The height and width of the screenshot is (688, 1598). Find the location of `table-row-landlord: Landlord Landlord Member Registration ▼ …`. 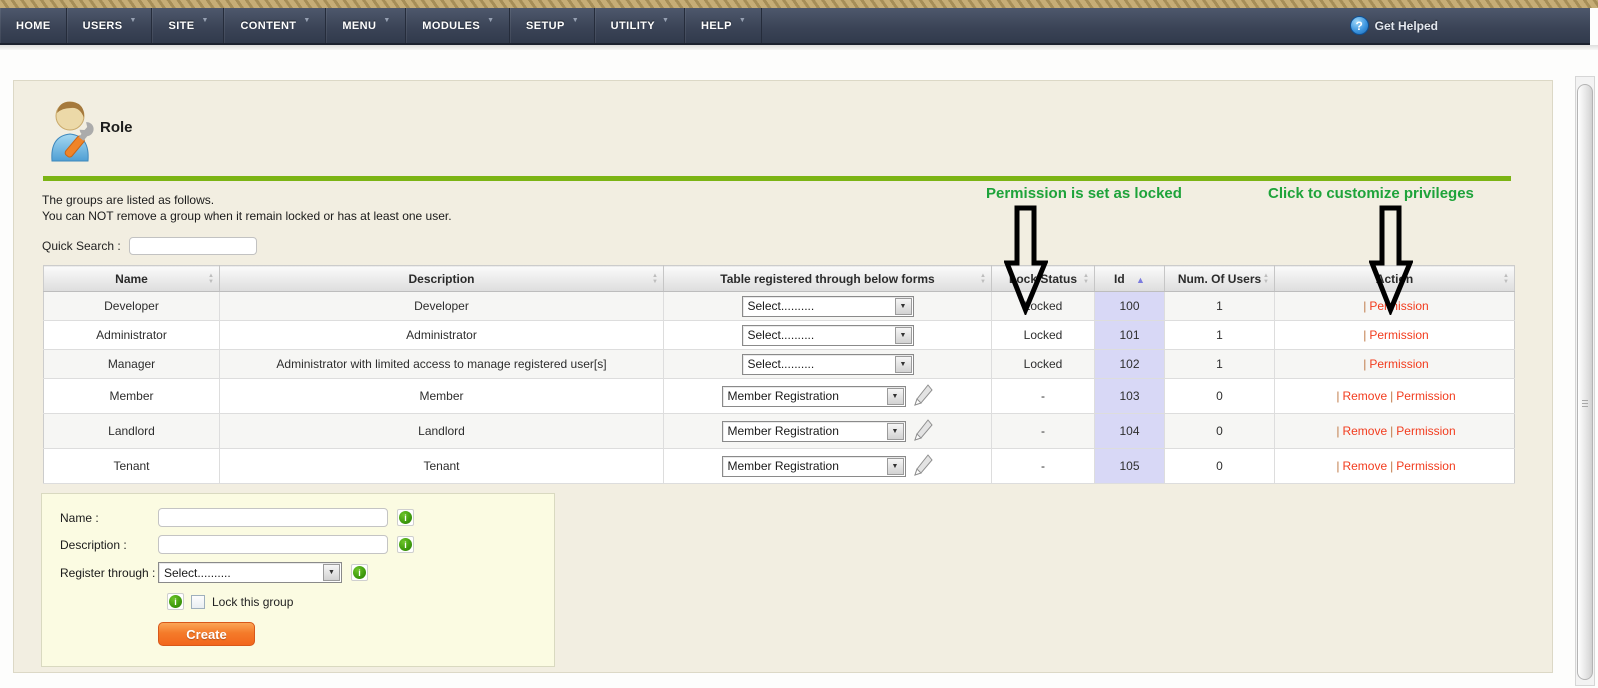

table-row-landlord: Landlord Landlord Member Registration ▼ … is located at coordinates (779, 431).